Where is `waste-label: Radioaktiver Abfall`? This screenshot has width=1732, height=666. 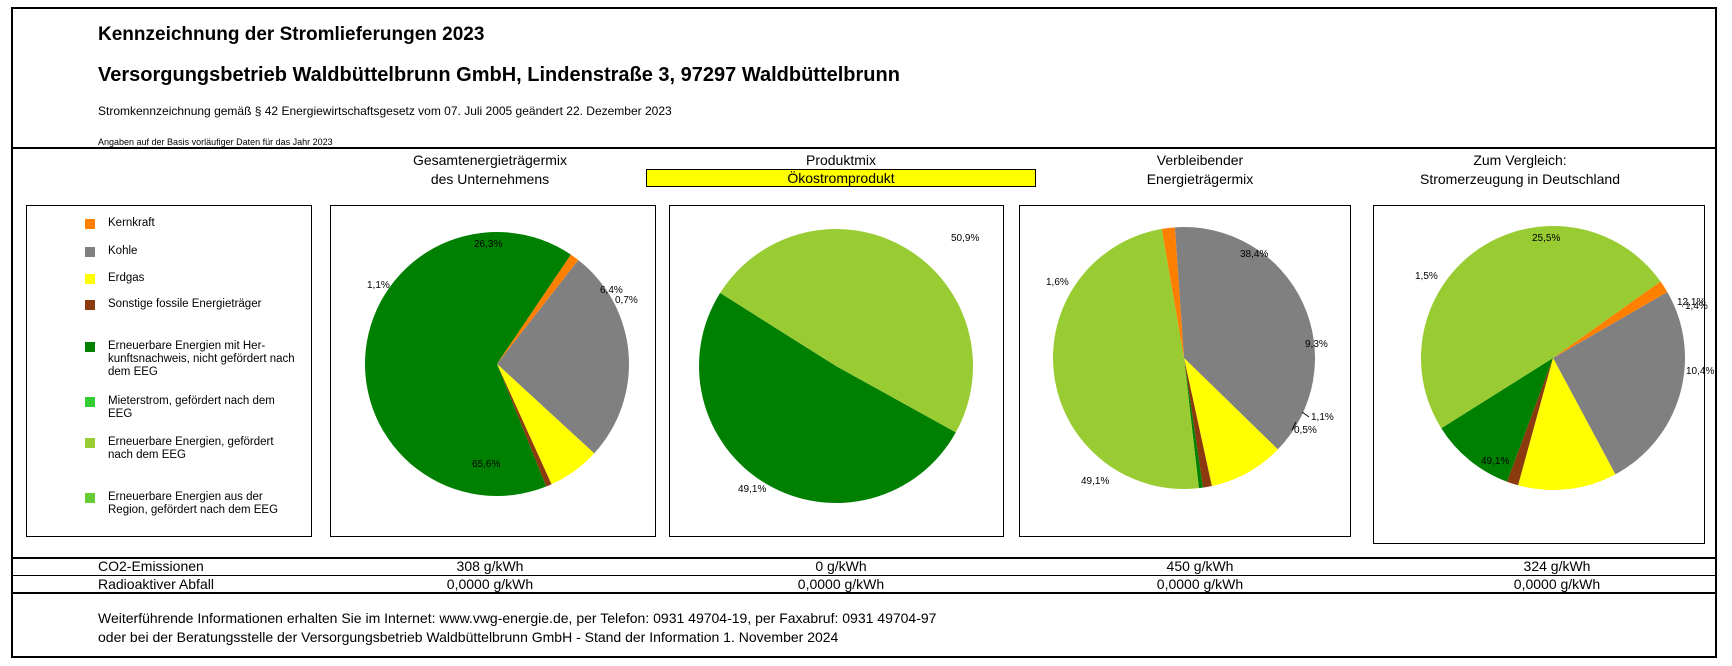
waste-label: Radioaktiver Abfall is located at coordinates (156, 584).